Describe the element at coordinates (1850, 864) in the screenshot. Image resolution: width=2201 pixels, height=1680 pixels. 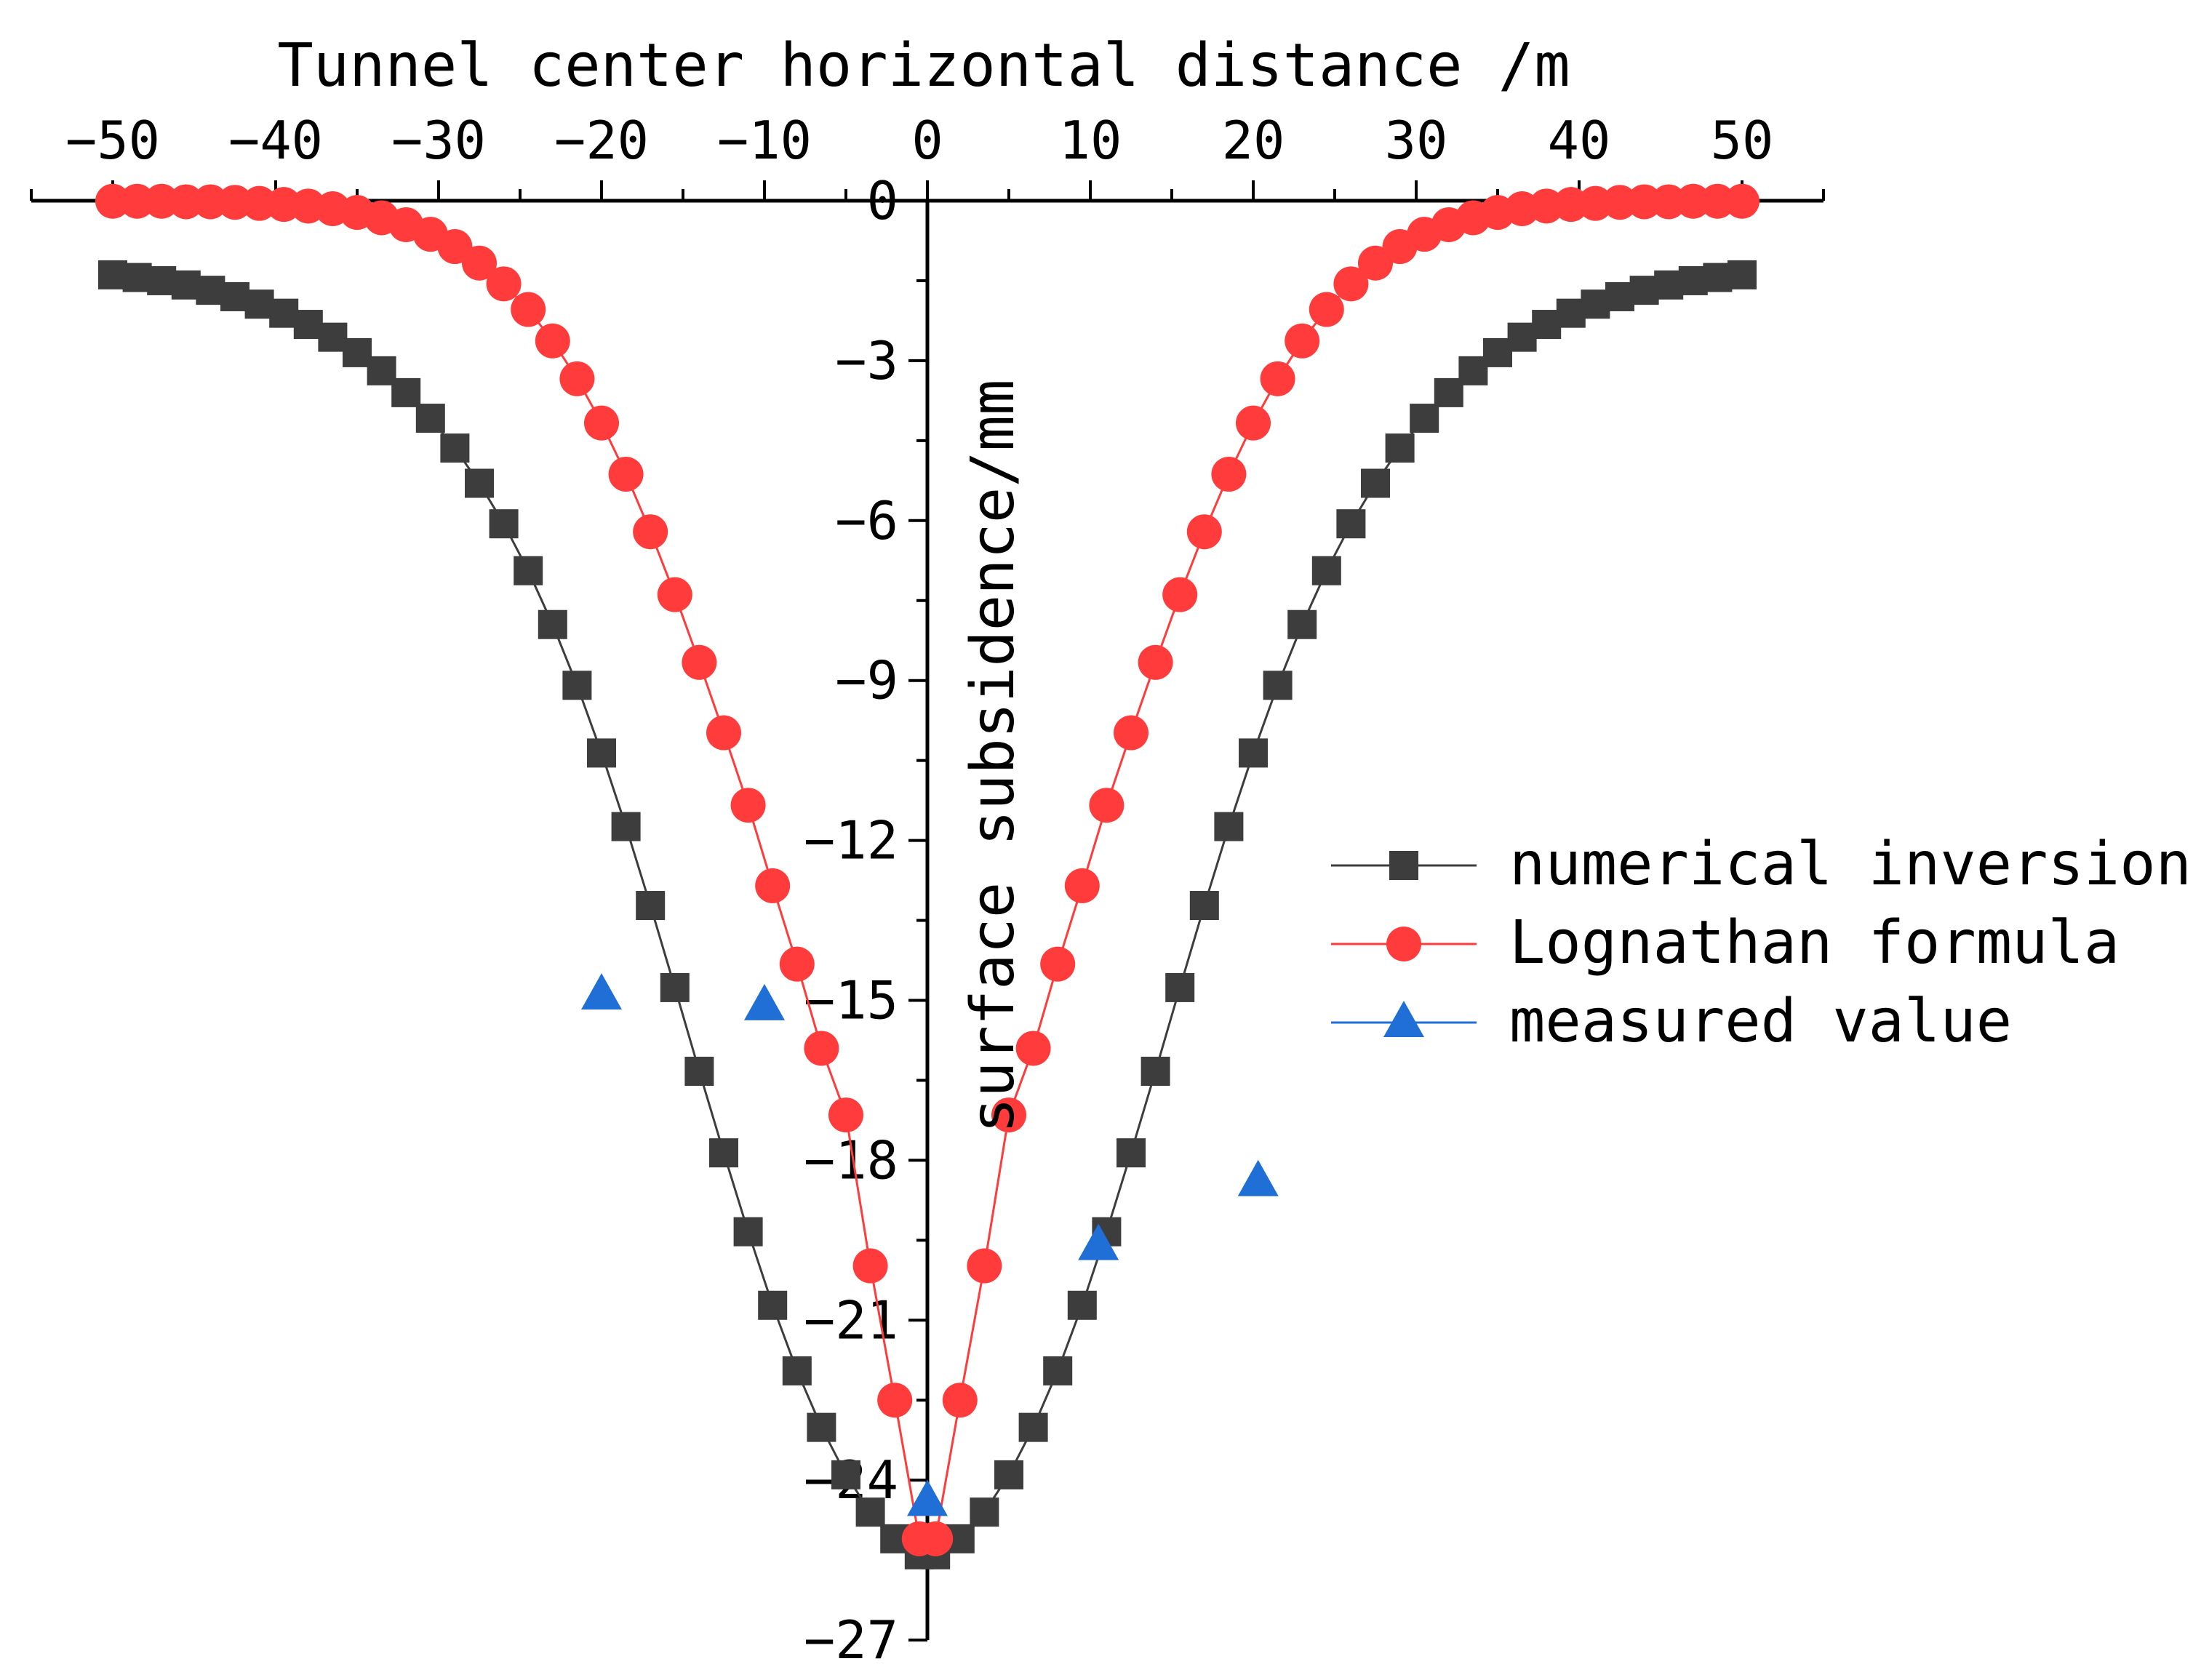
I see `legend-label: numerical inversion` at that location.